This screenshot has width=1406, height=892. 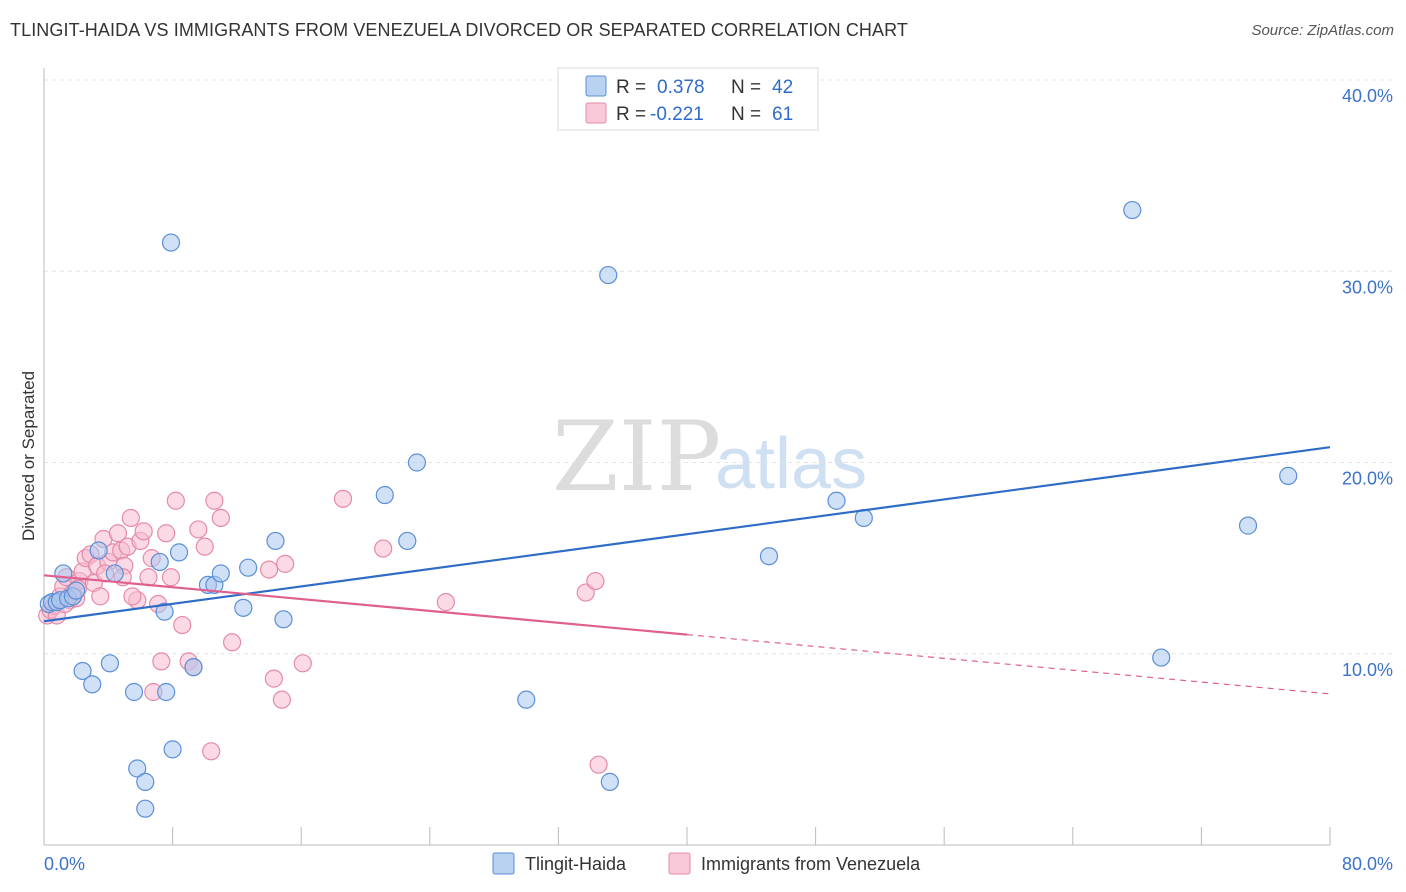 I want to click on bottom-legend-label-immigrants-from-venezuela: Immigrants from Venezuela, so click(x=811, y=864).